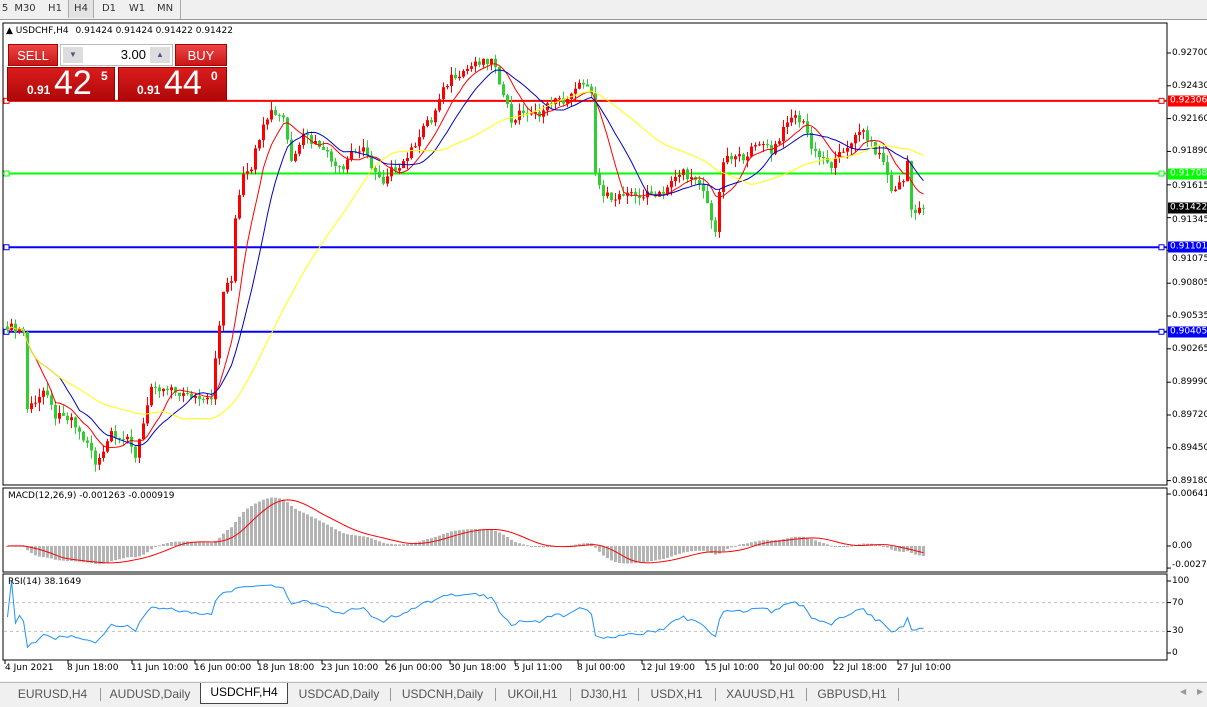 This screenshot has height=707, width=1207. I want to click on time-axis-label: 30 Jun 18:00, so click(478, 668).